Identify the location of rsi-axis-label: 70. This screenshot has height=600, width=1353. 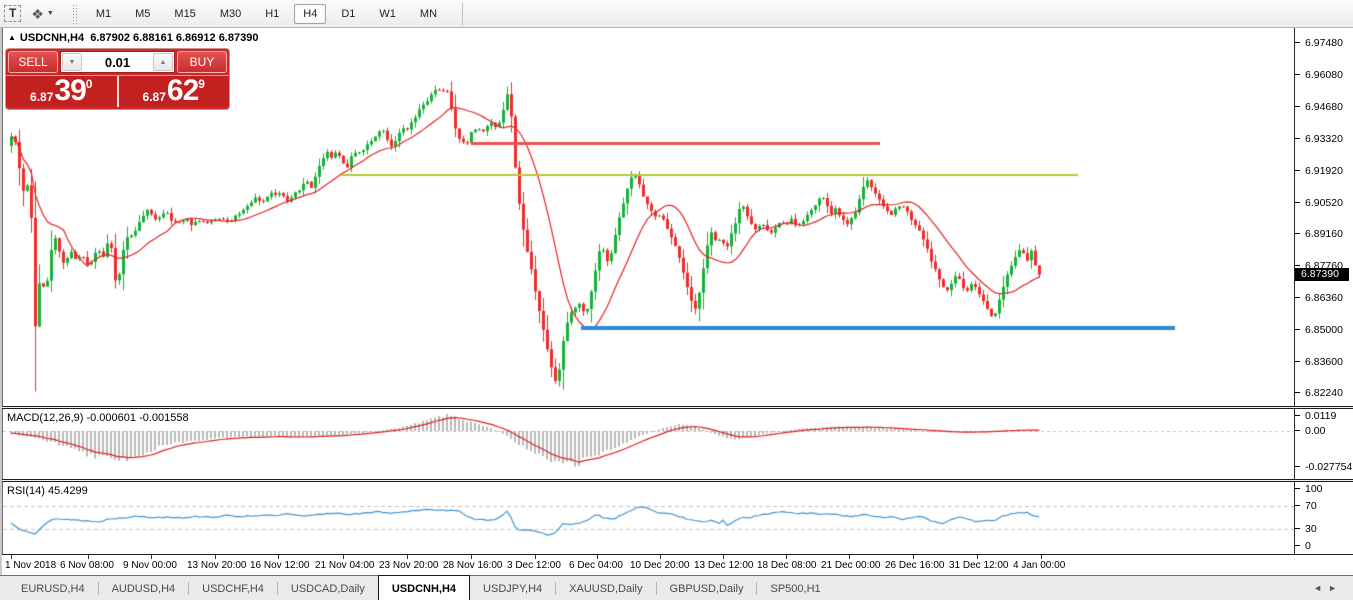
(1306, 506).